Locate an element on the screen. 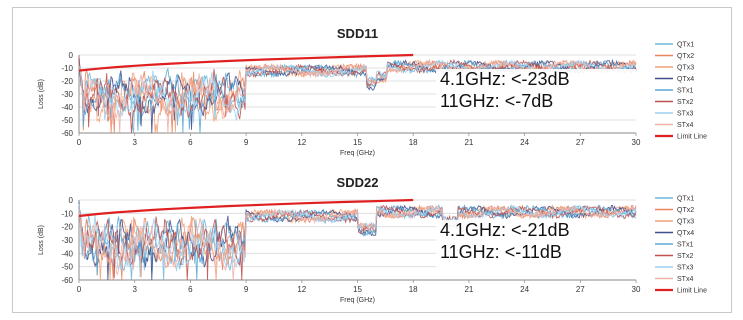 The height and width of the screenshot is (320, 743). annotation-text: 4.1GHz: <-21dB is located at coordinates (505, 230).